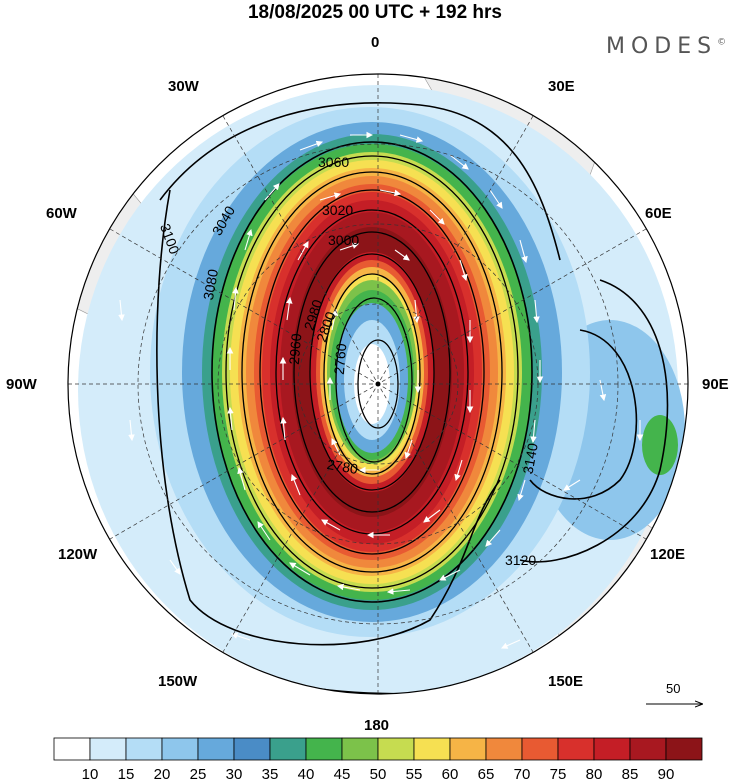  I want to click on lon-label: 60W, so click(61, 213).